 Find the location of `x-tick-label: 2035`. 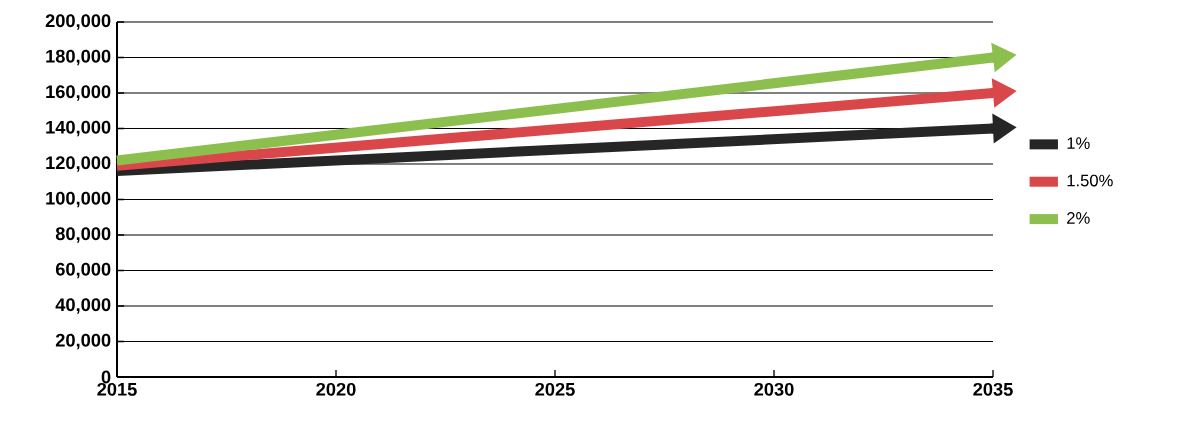

x-tick-label: 2035 is located at coordinates (993, 389).